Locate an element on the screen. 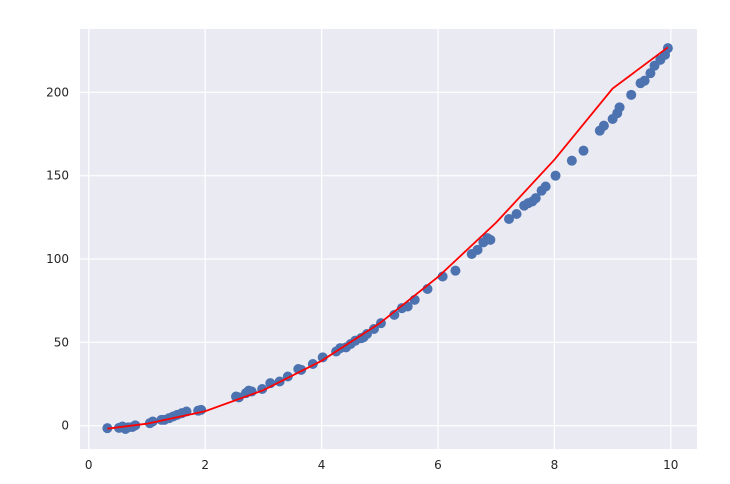  x-tick-label: 6 is located at coordinates (438, 465).